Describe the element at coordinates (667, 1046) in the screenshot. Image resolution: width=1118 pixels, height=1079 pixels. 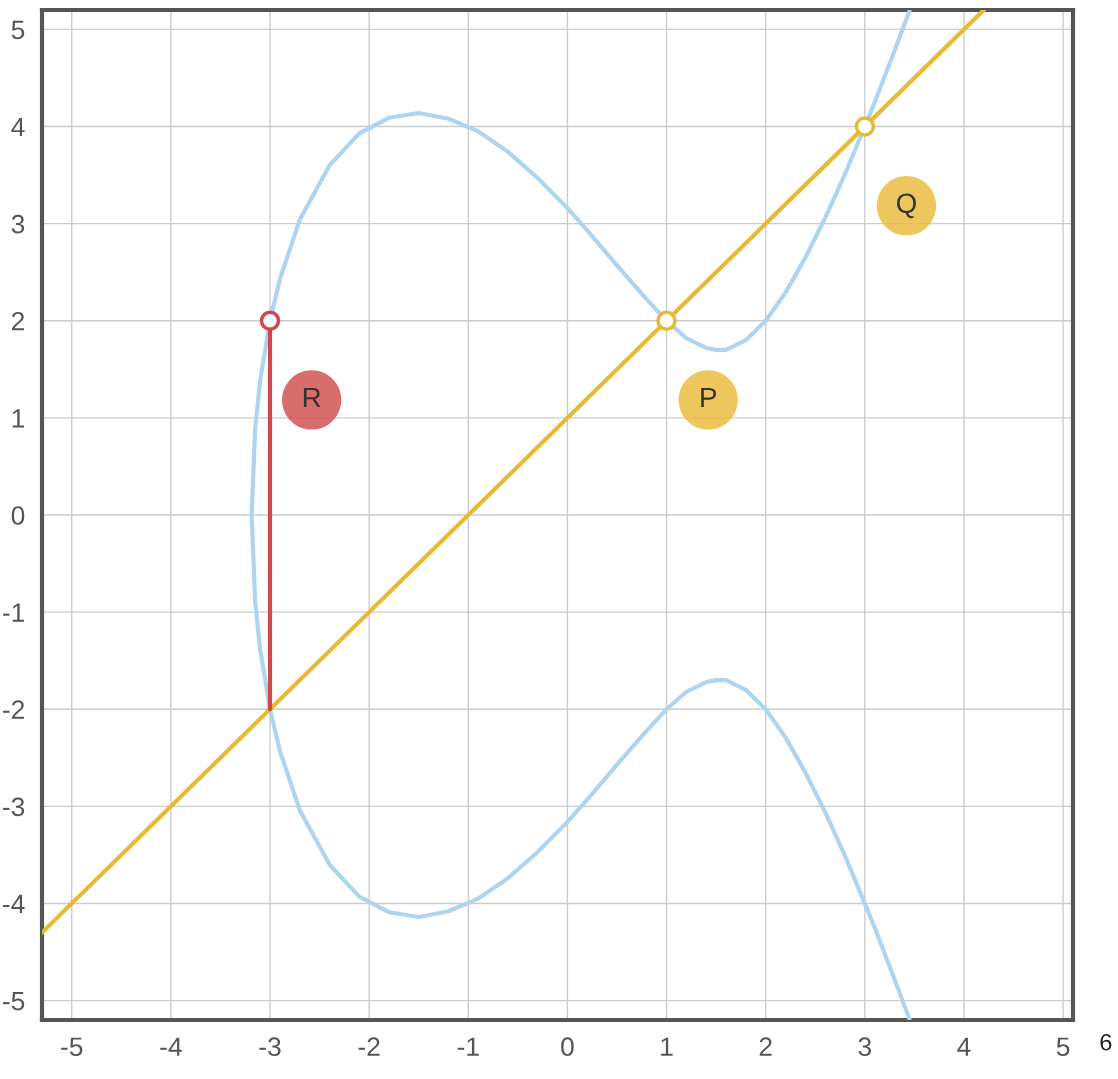
I see `x-tick-label: 1` at that location.